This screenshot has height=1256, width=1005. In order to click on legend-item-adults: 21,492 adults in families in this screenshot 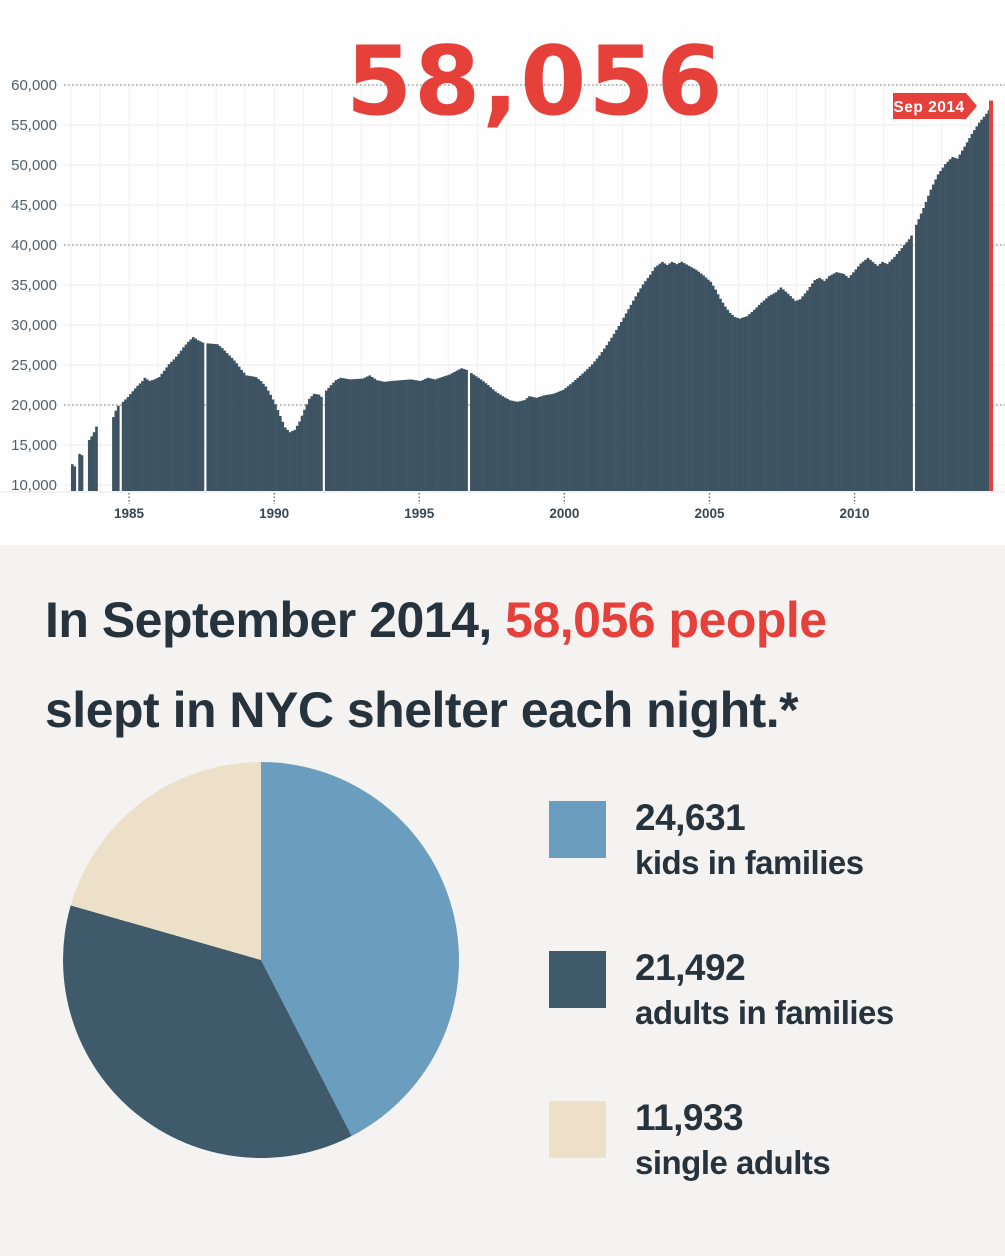, I will do `click(721, 999)`.